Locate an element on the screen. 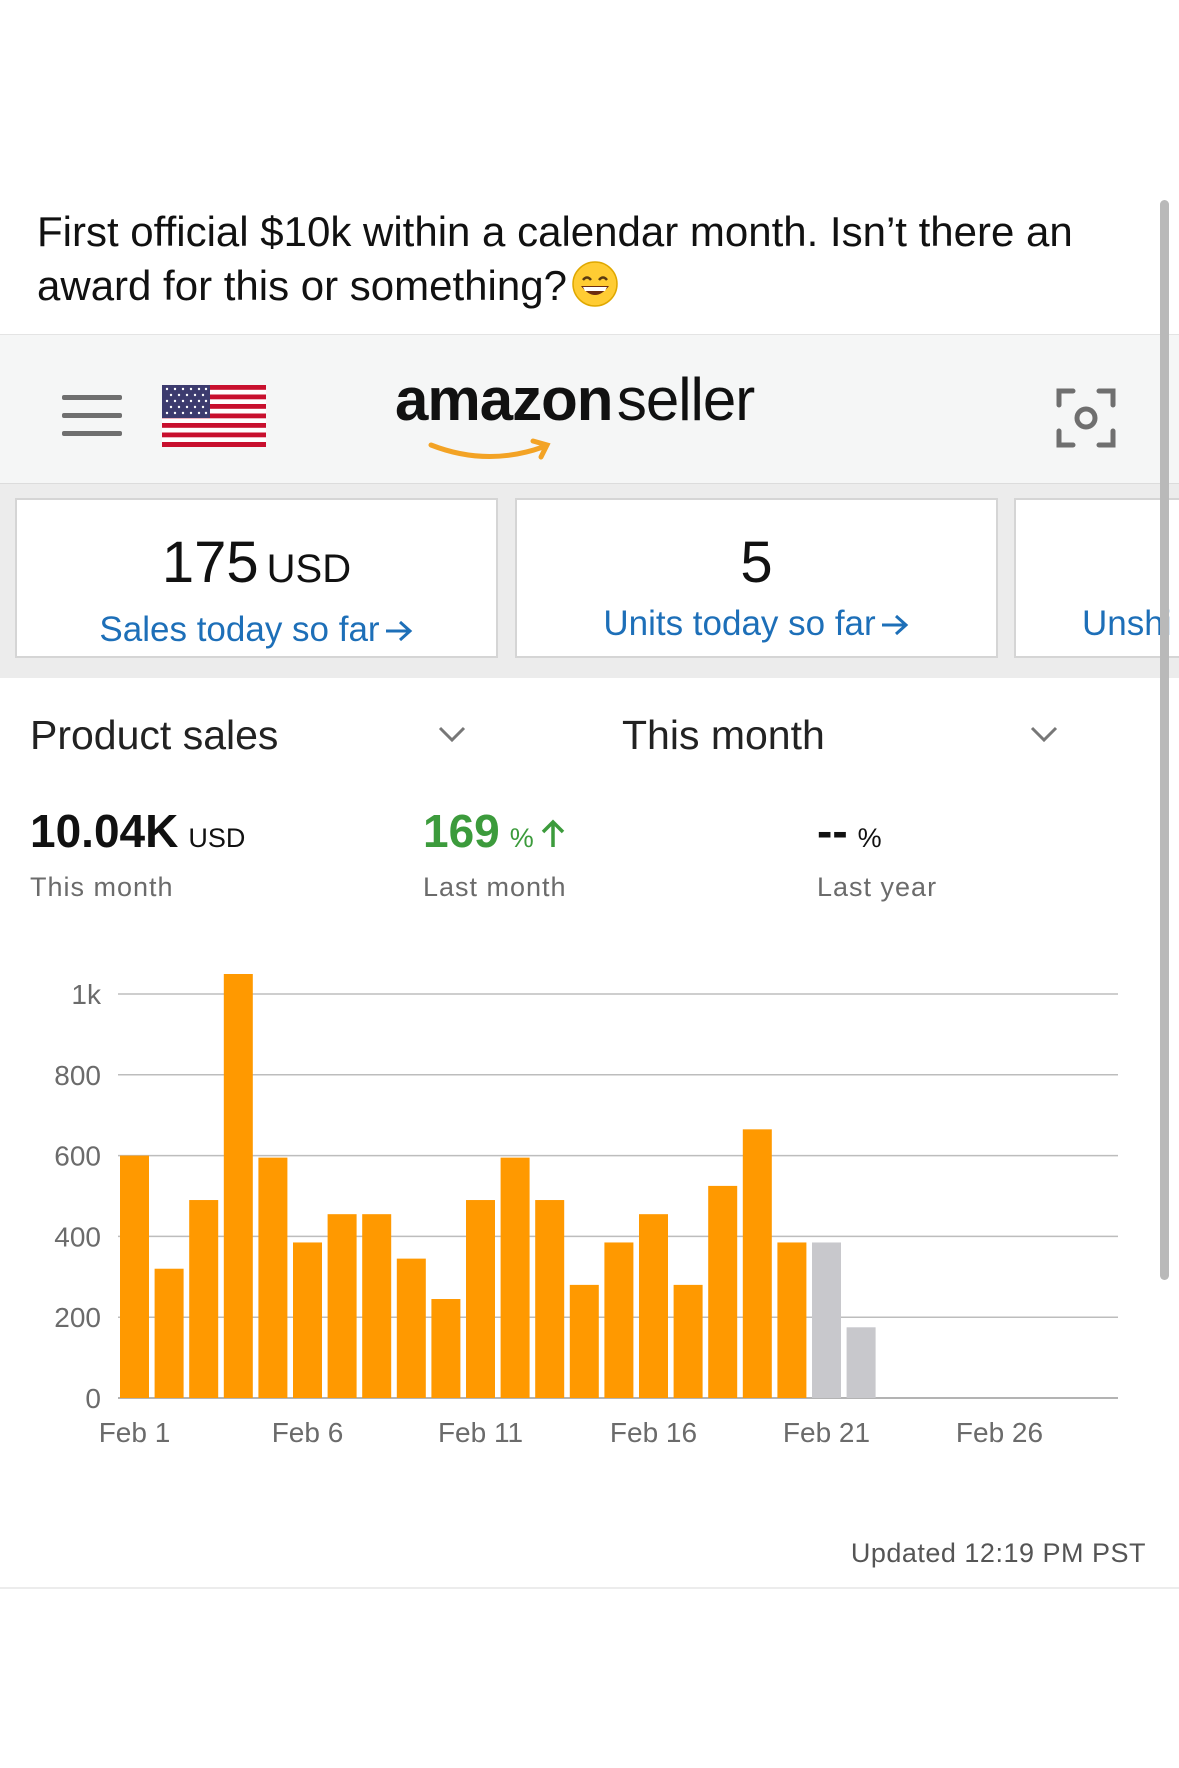 The image size is (1179, 1768). app-header: amazon seller is located at coordinates (589, 409).